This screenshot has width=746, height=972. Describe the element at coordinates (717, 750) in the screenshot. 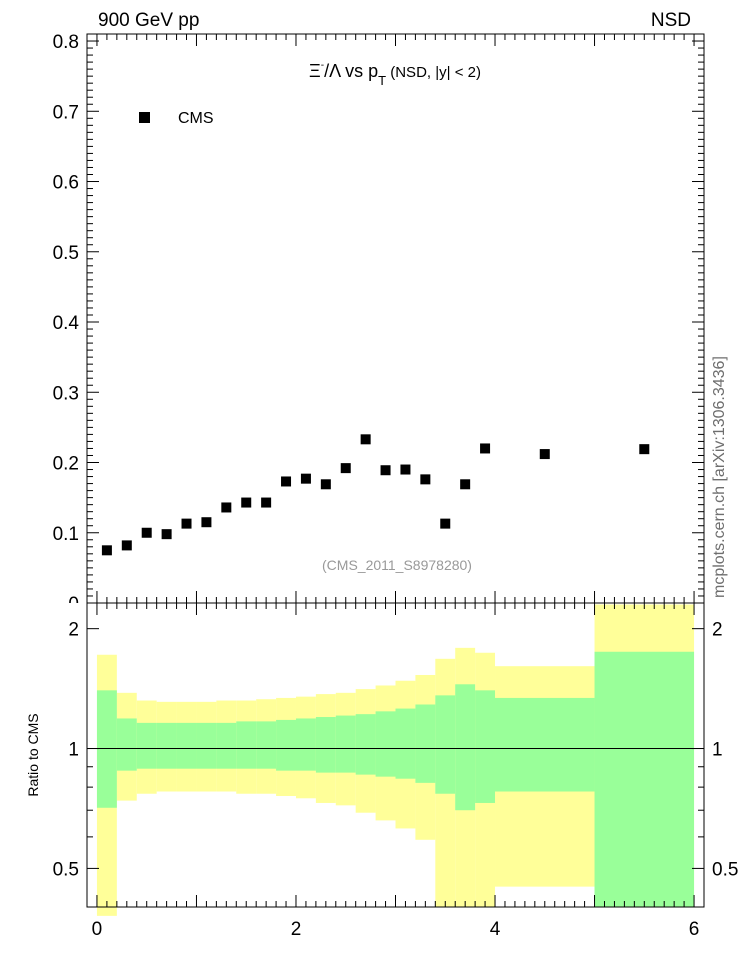

I see `ratio-y-tick-label-right: 1` at that location.